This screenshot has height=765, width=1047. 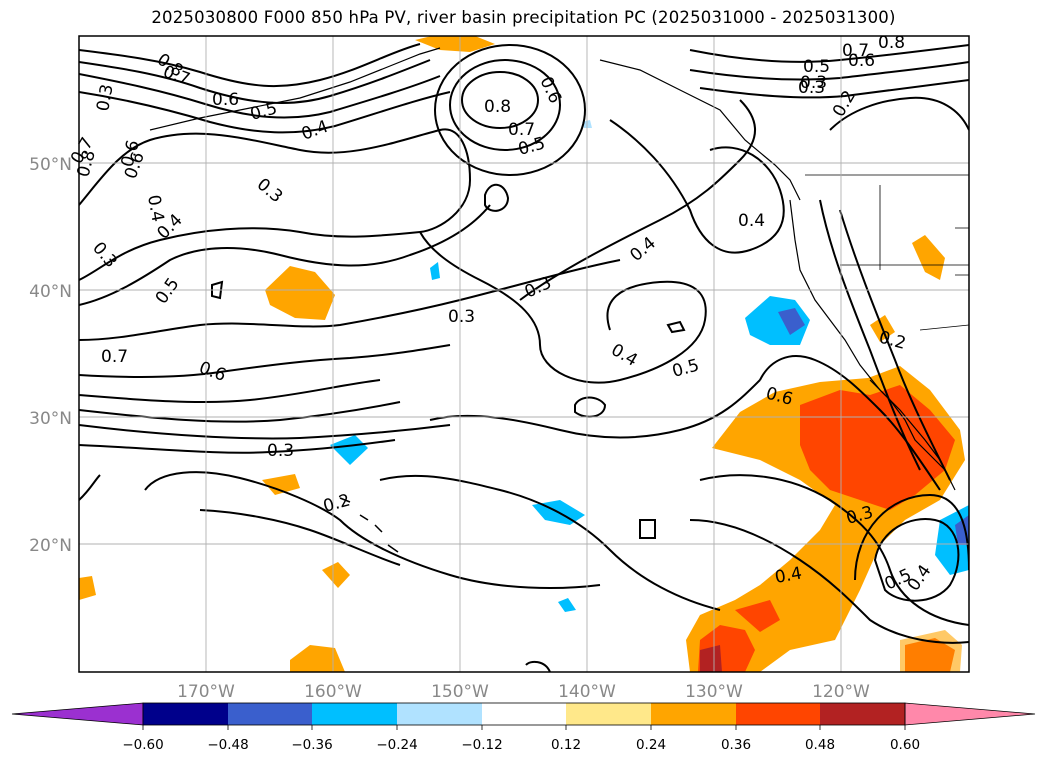 What do you see at coordinates (587, 692) in the screenshot?
I see `lon-label-140w: 140°W` at bounding box center [587, 692].